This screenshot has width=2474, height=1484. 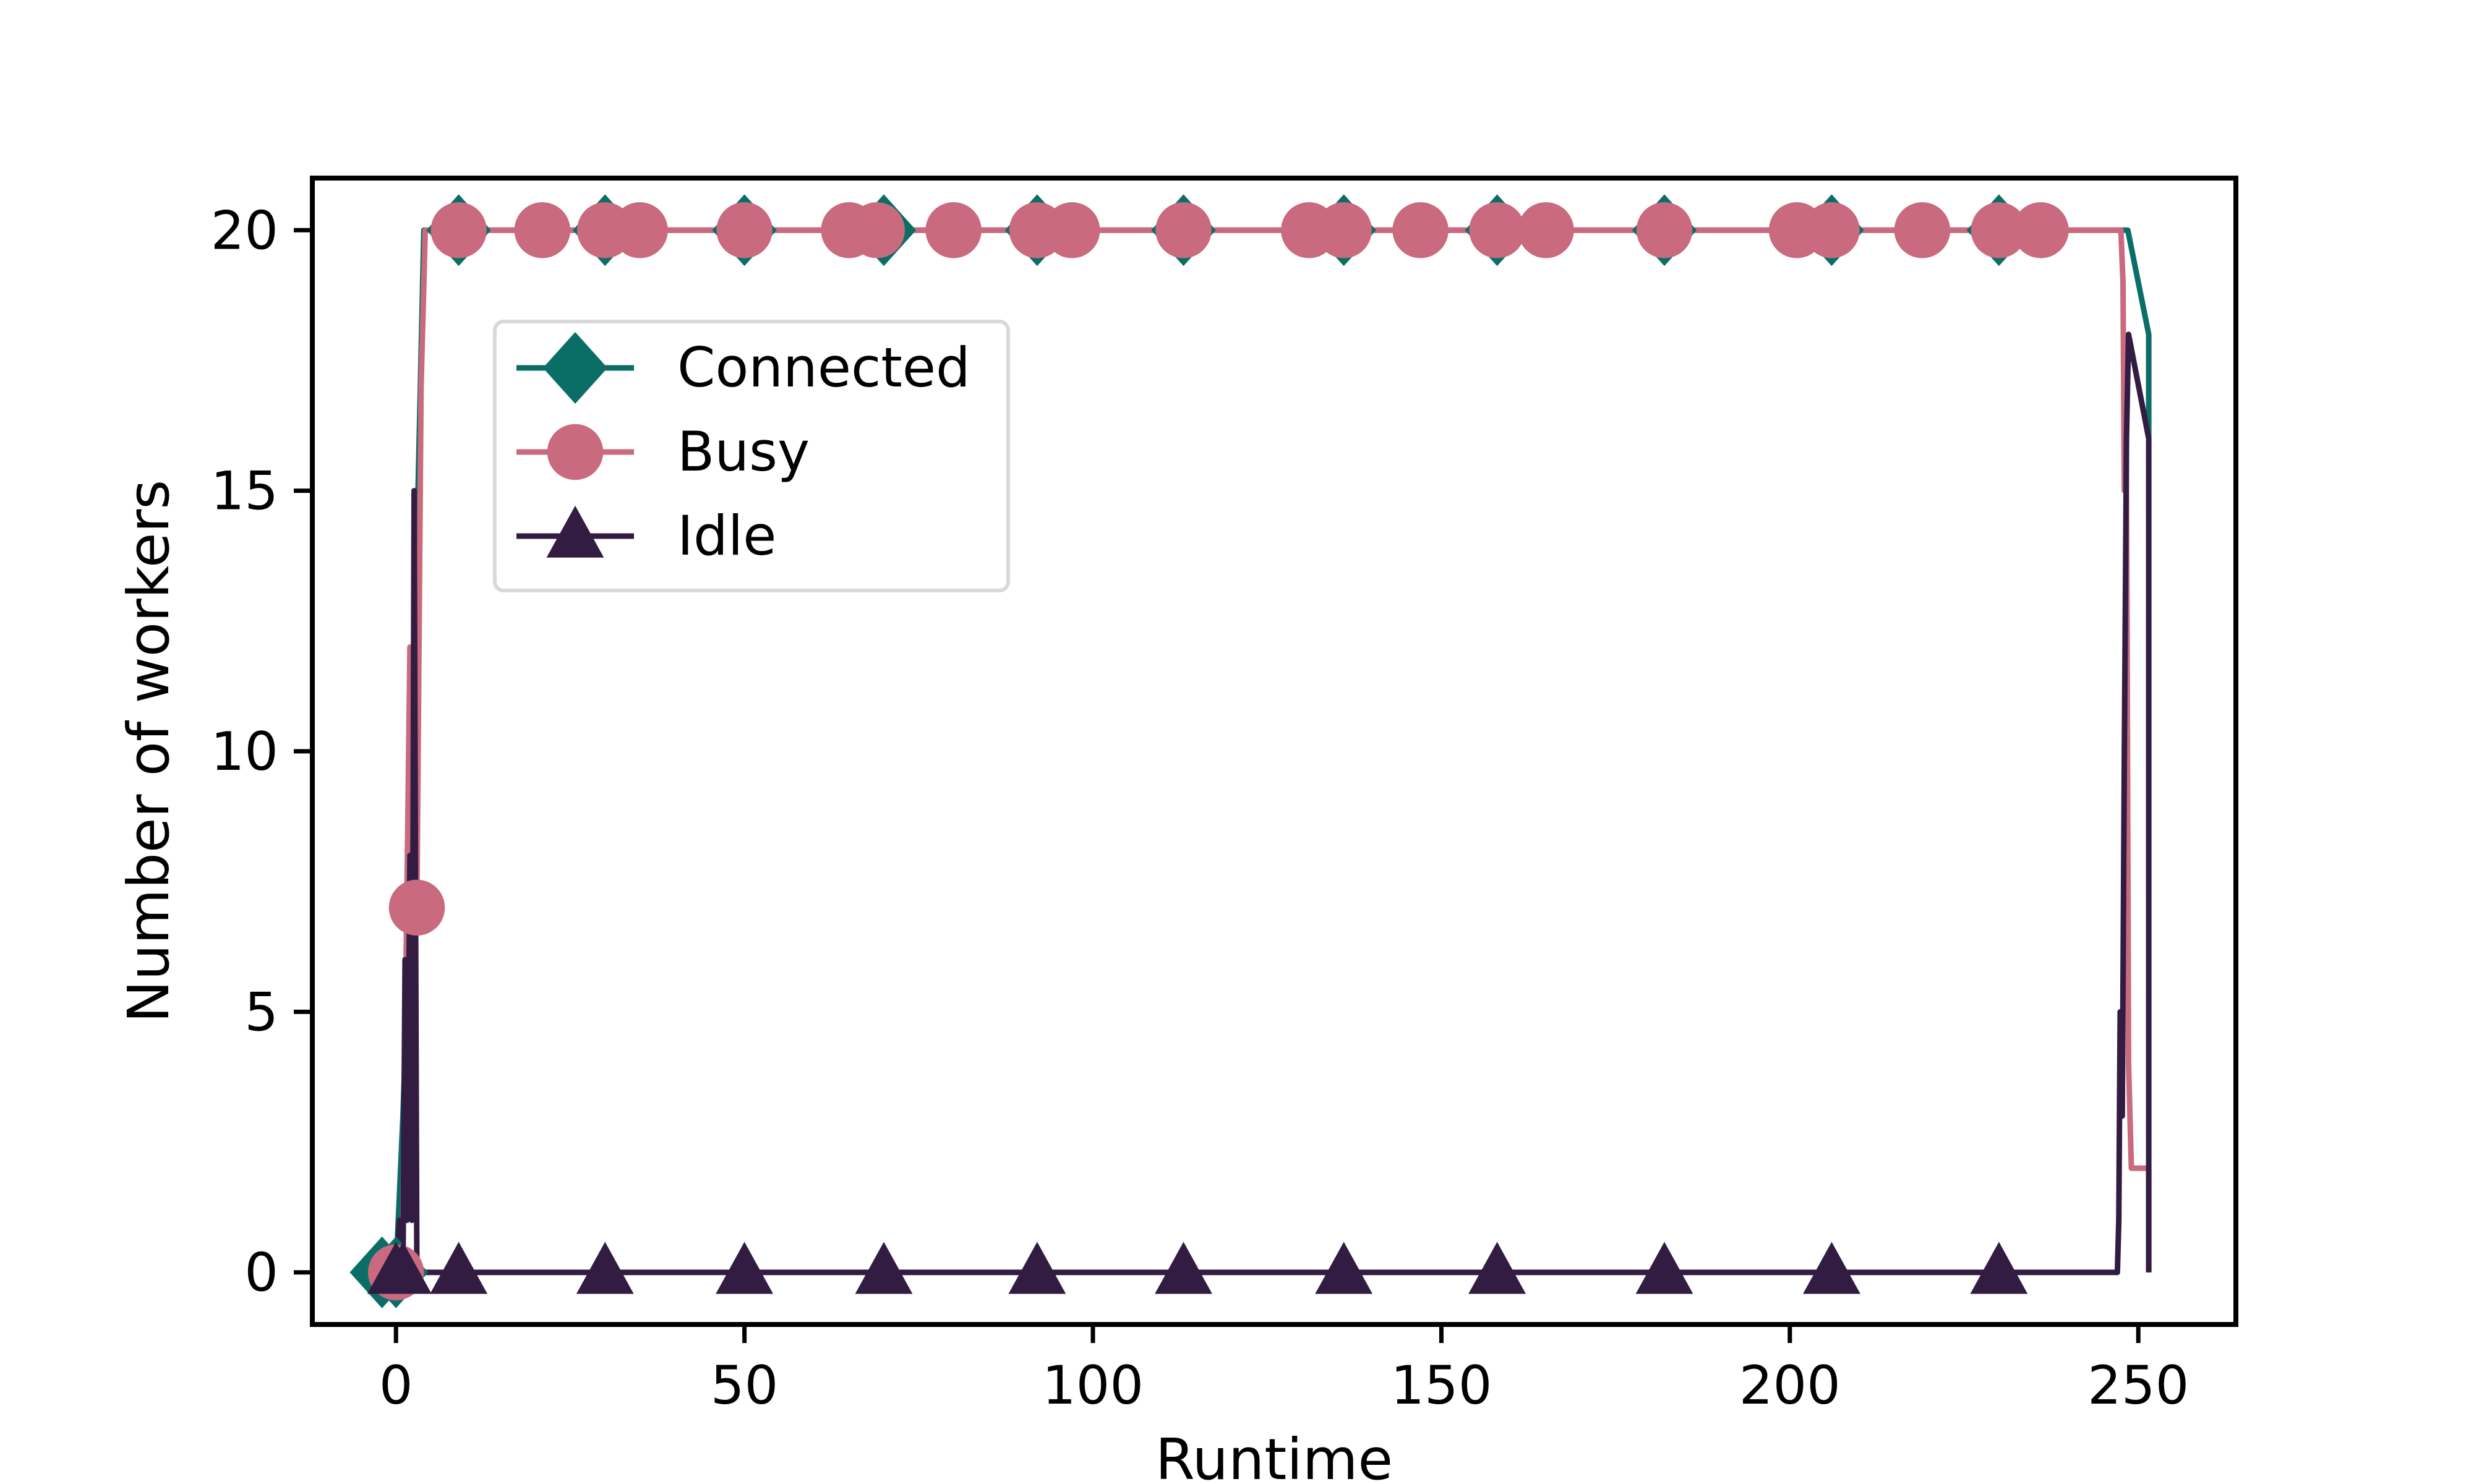 I want to click on y-tick-label: 20, so click(x=244, y=231).